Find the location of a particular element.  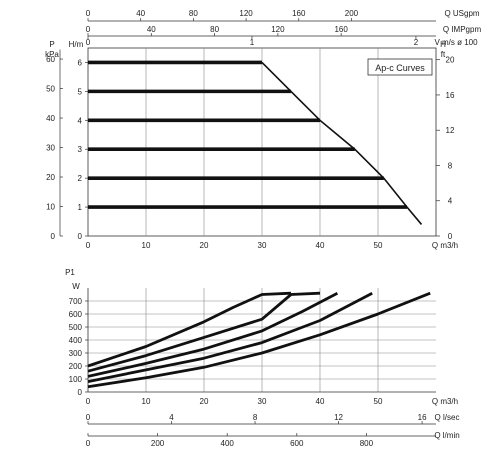

head-ft-tick-label: 16 is located at coordinates (450, 95).